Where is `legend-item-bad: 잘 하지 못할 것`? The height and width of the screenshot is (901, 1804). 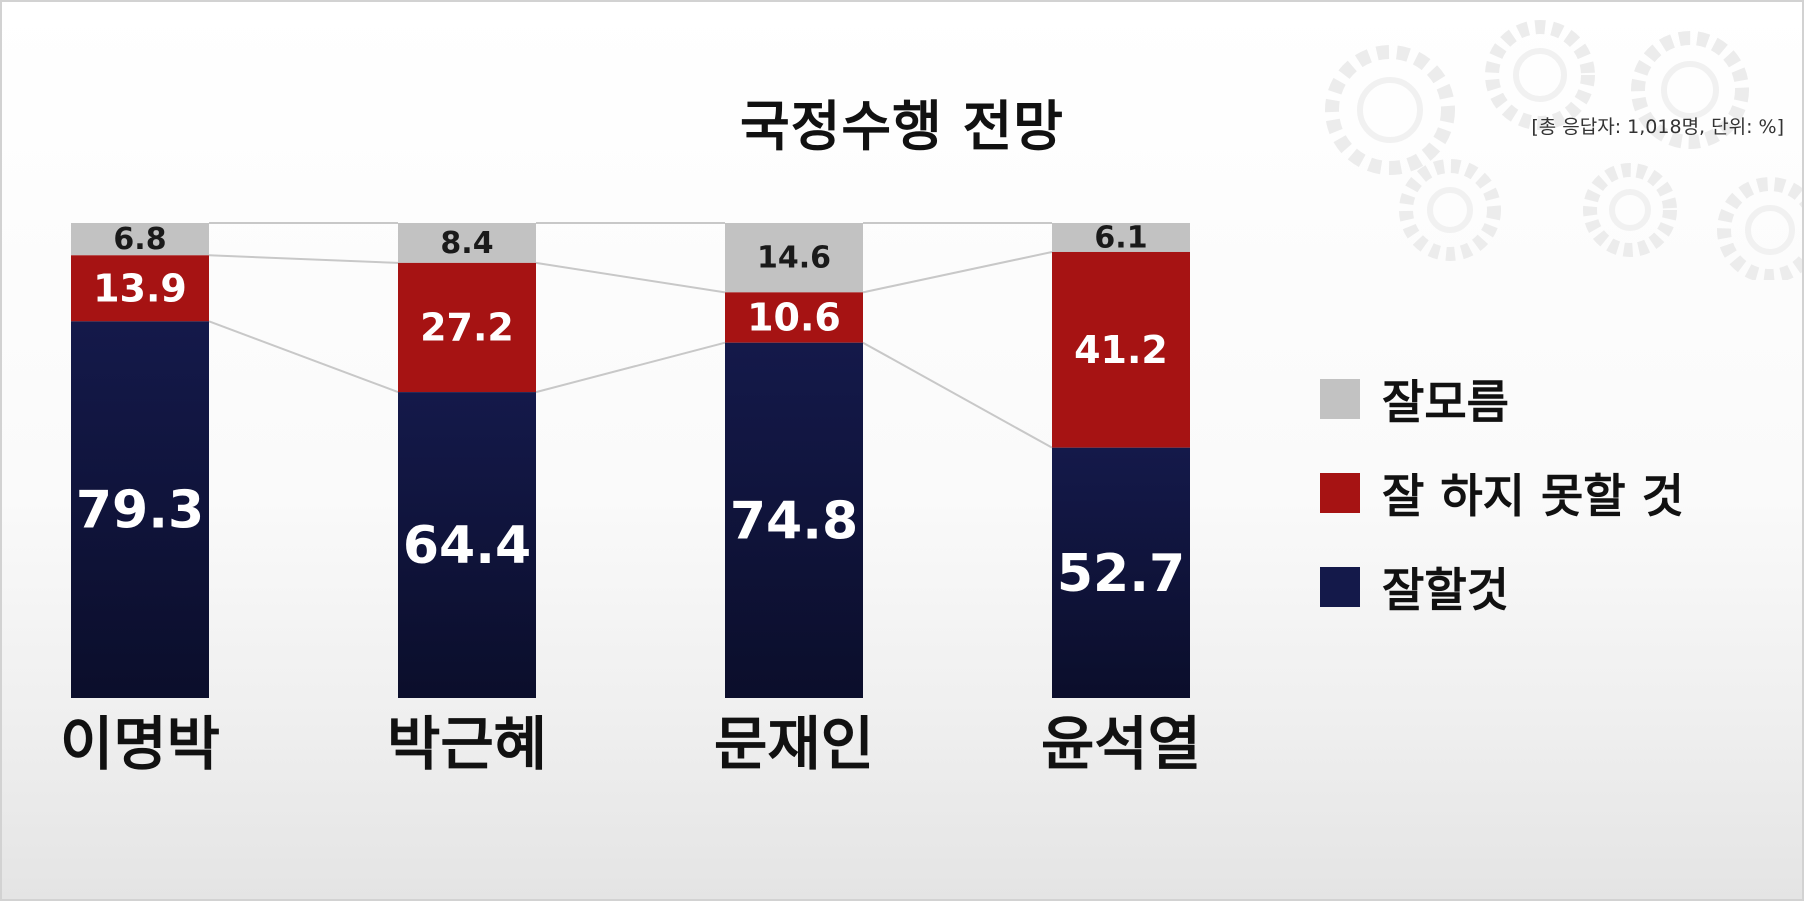
legend-item-bad: 잘 하지 못할 것 is located at coordinates (1502, 493).